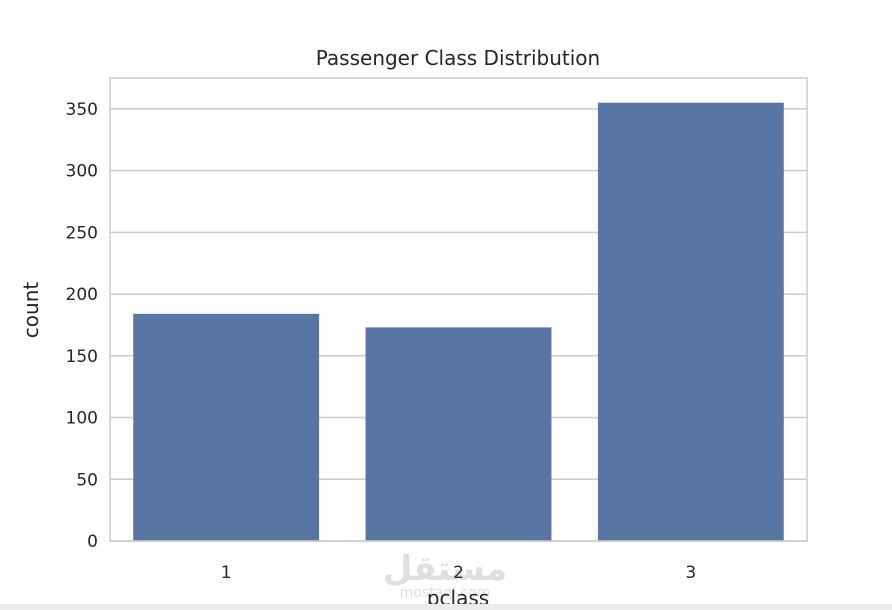  Describe the element at coordinates (446, 607) in the screenshot. I see `bottom-strip` at that location.